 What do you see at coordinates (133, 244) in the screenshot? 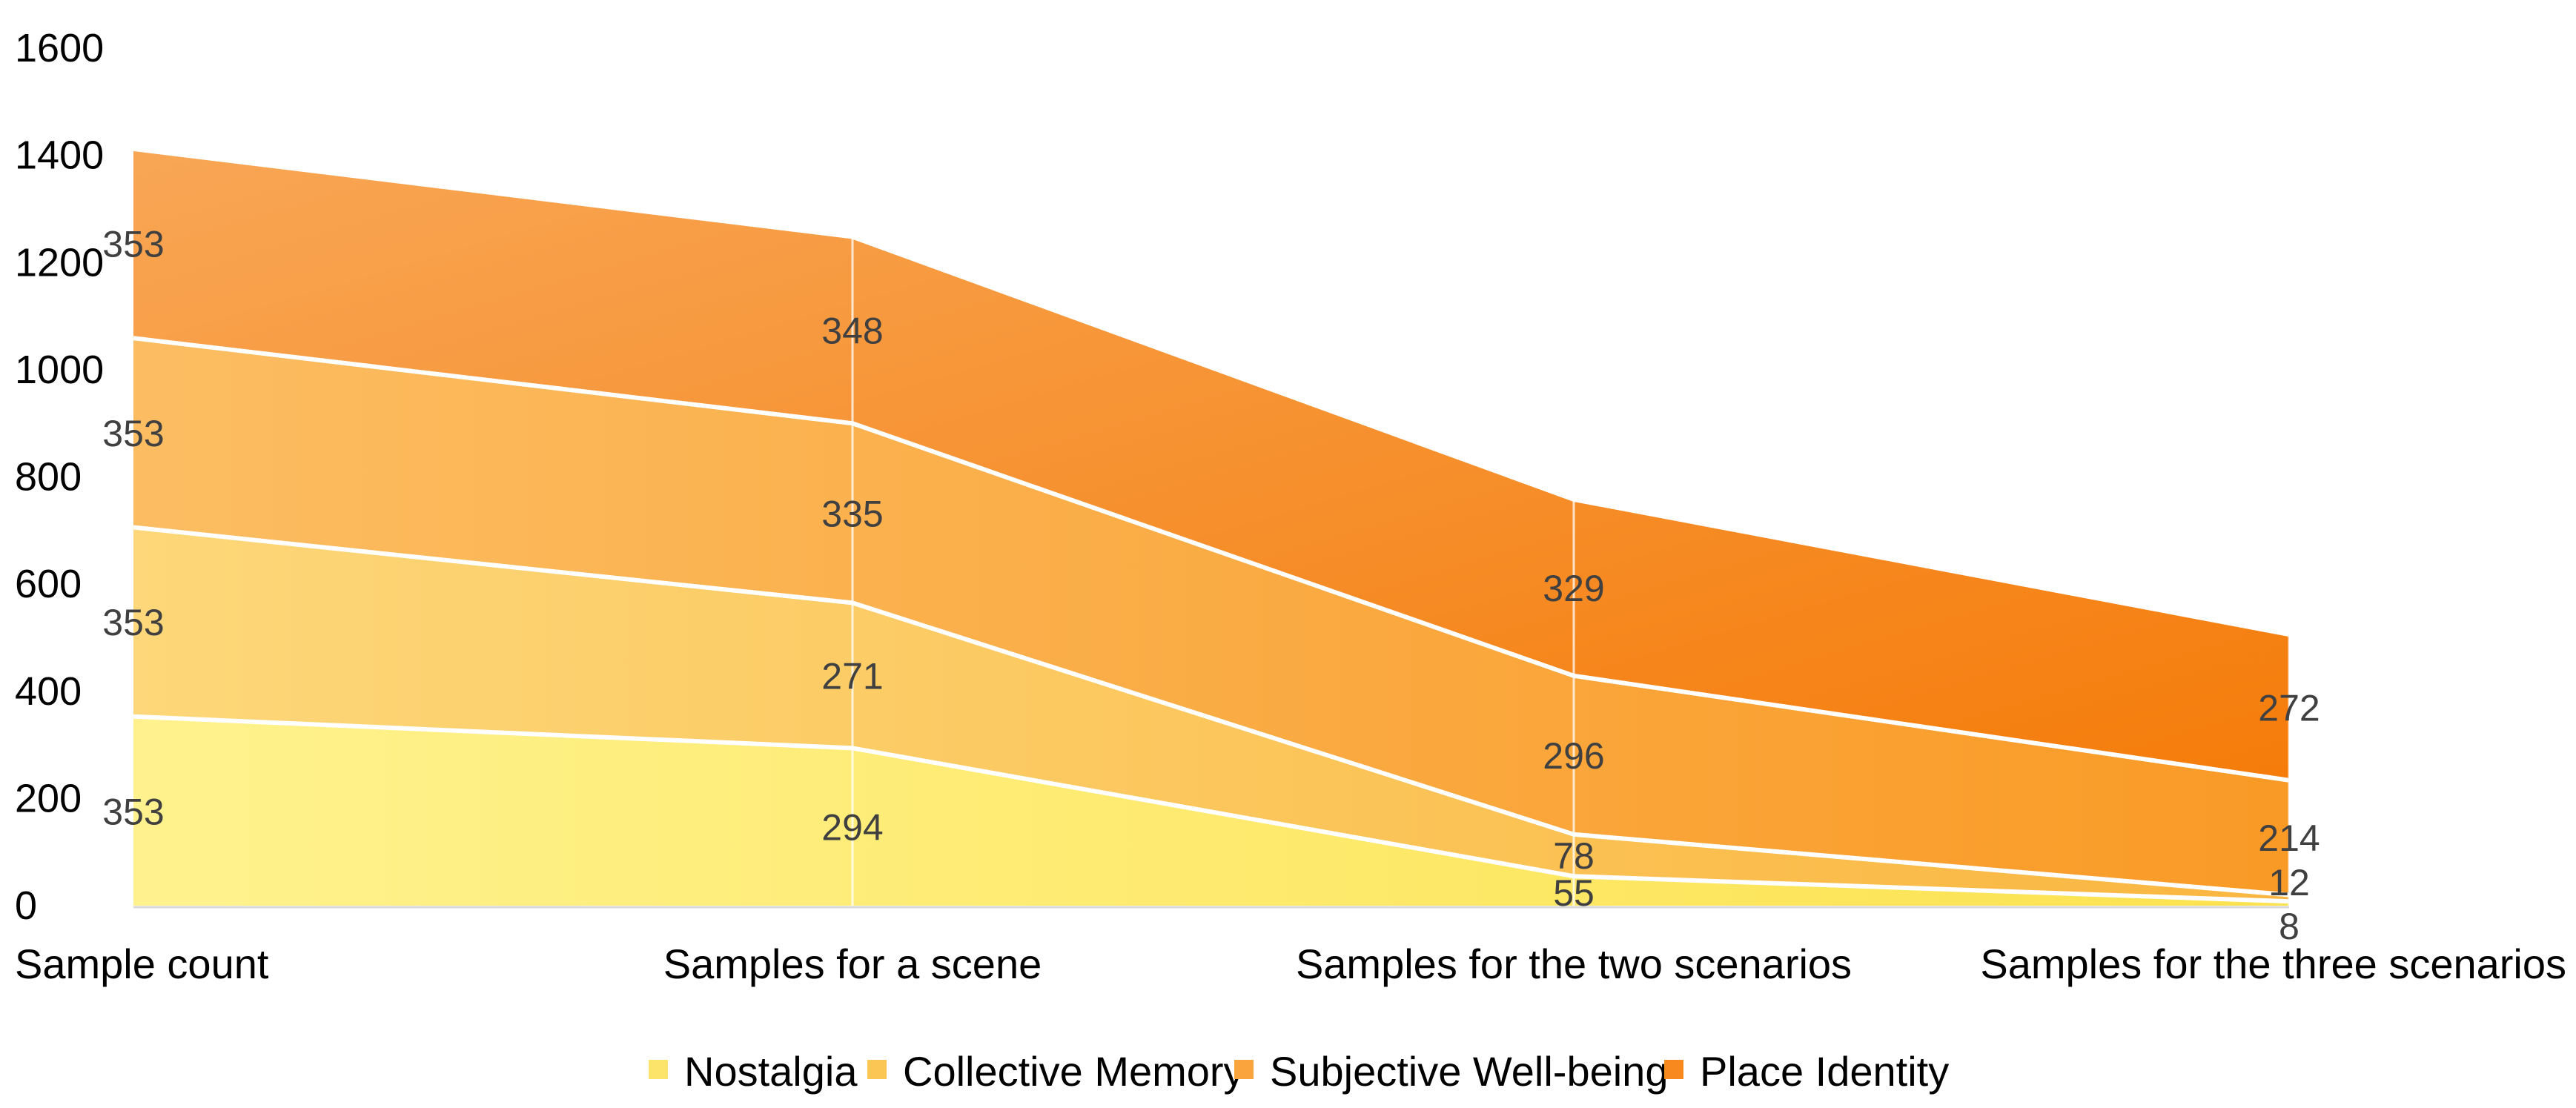
I see `data-label-place-identity: 353` at bounding box center [133, 244].